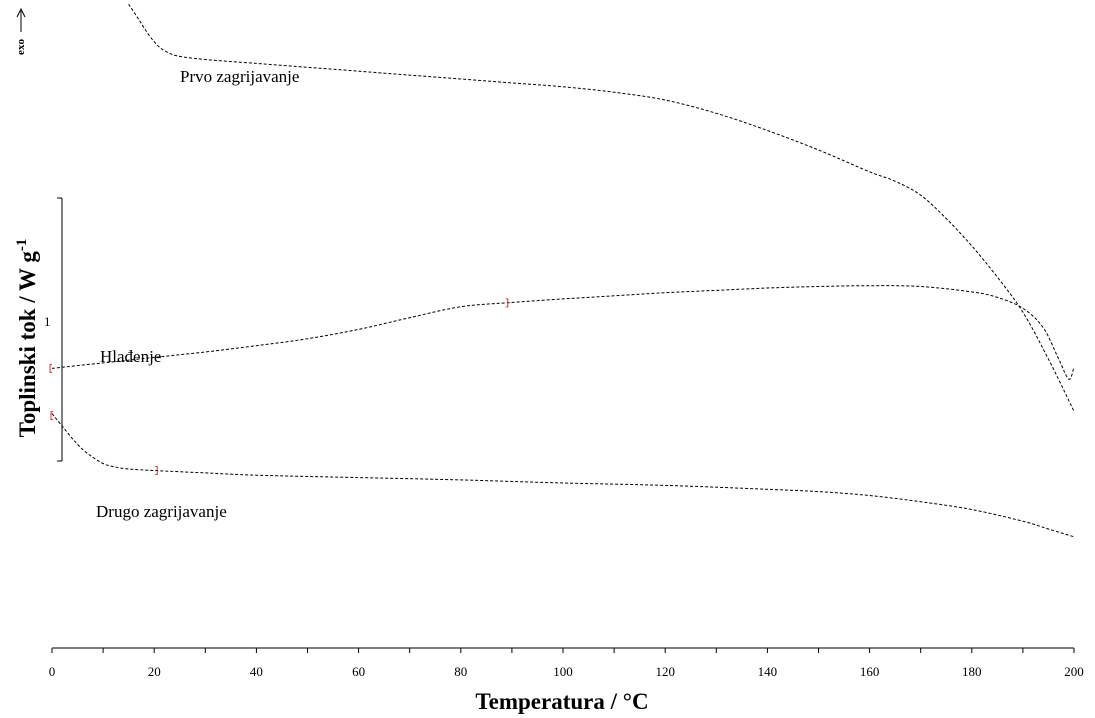  What do you see at coordinates (239, 76) in the screenshot?
I see `series-label-prvo-zagrijavanje: Prvo zagrijavanje` at bounding box center [239, 76].